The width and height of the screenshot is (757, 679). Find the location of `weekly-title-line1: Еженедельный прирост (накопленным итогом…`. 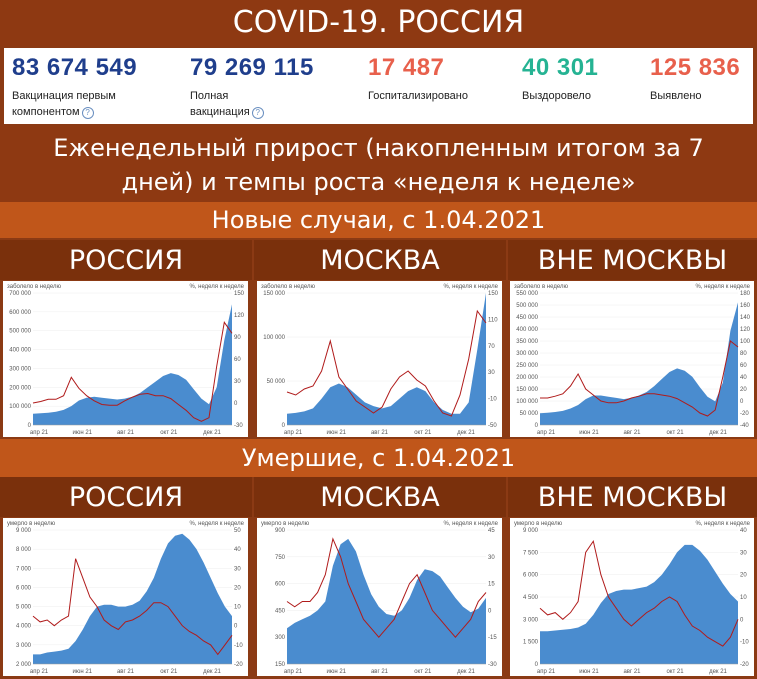

weekly-title-line1: Еженедельный прирост (накопленным итогом… is located at coordinates (378, 148).